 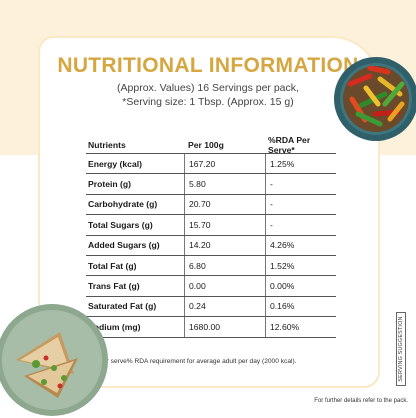 What do you see at coordinates (224, 184) in the screenshot?
I see `per-100g-value: 5.80` at bounding box center [224, 184].